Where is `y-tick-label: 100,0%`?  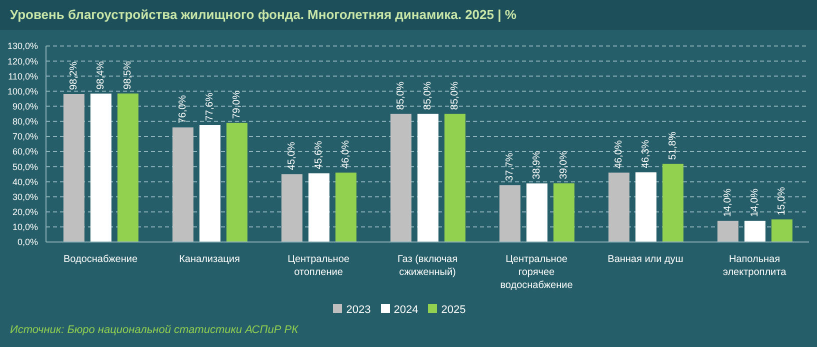
y-tick-label: 100,0% is located at coordinates (22, 91).